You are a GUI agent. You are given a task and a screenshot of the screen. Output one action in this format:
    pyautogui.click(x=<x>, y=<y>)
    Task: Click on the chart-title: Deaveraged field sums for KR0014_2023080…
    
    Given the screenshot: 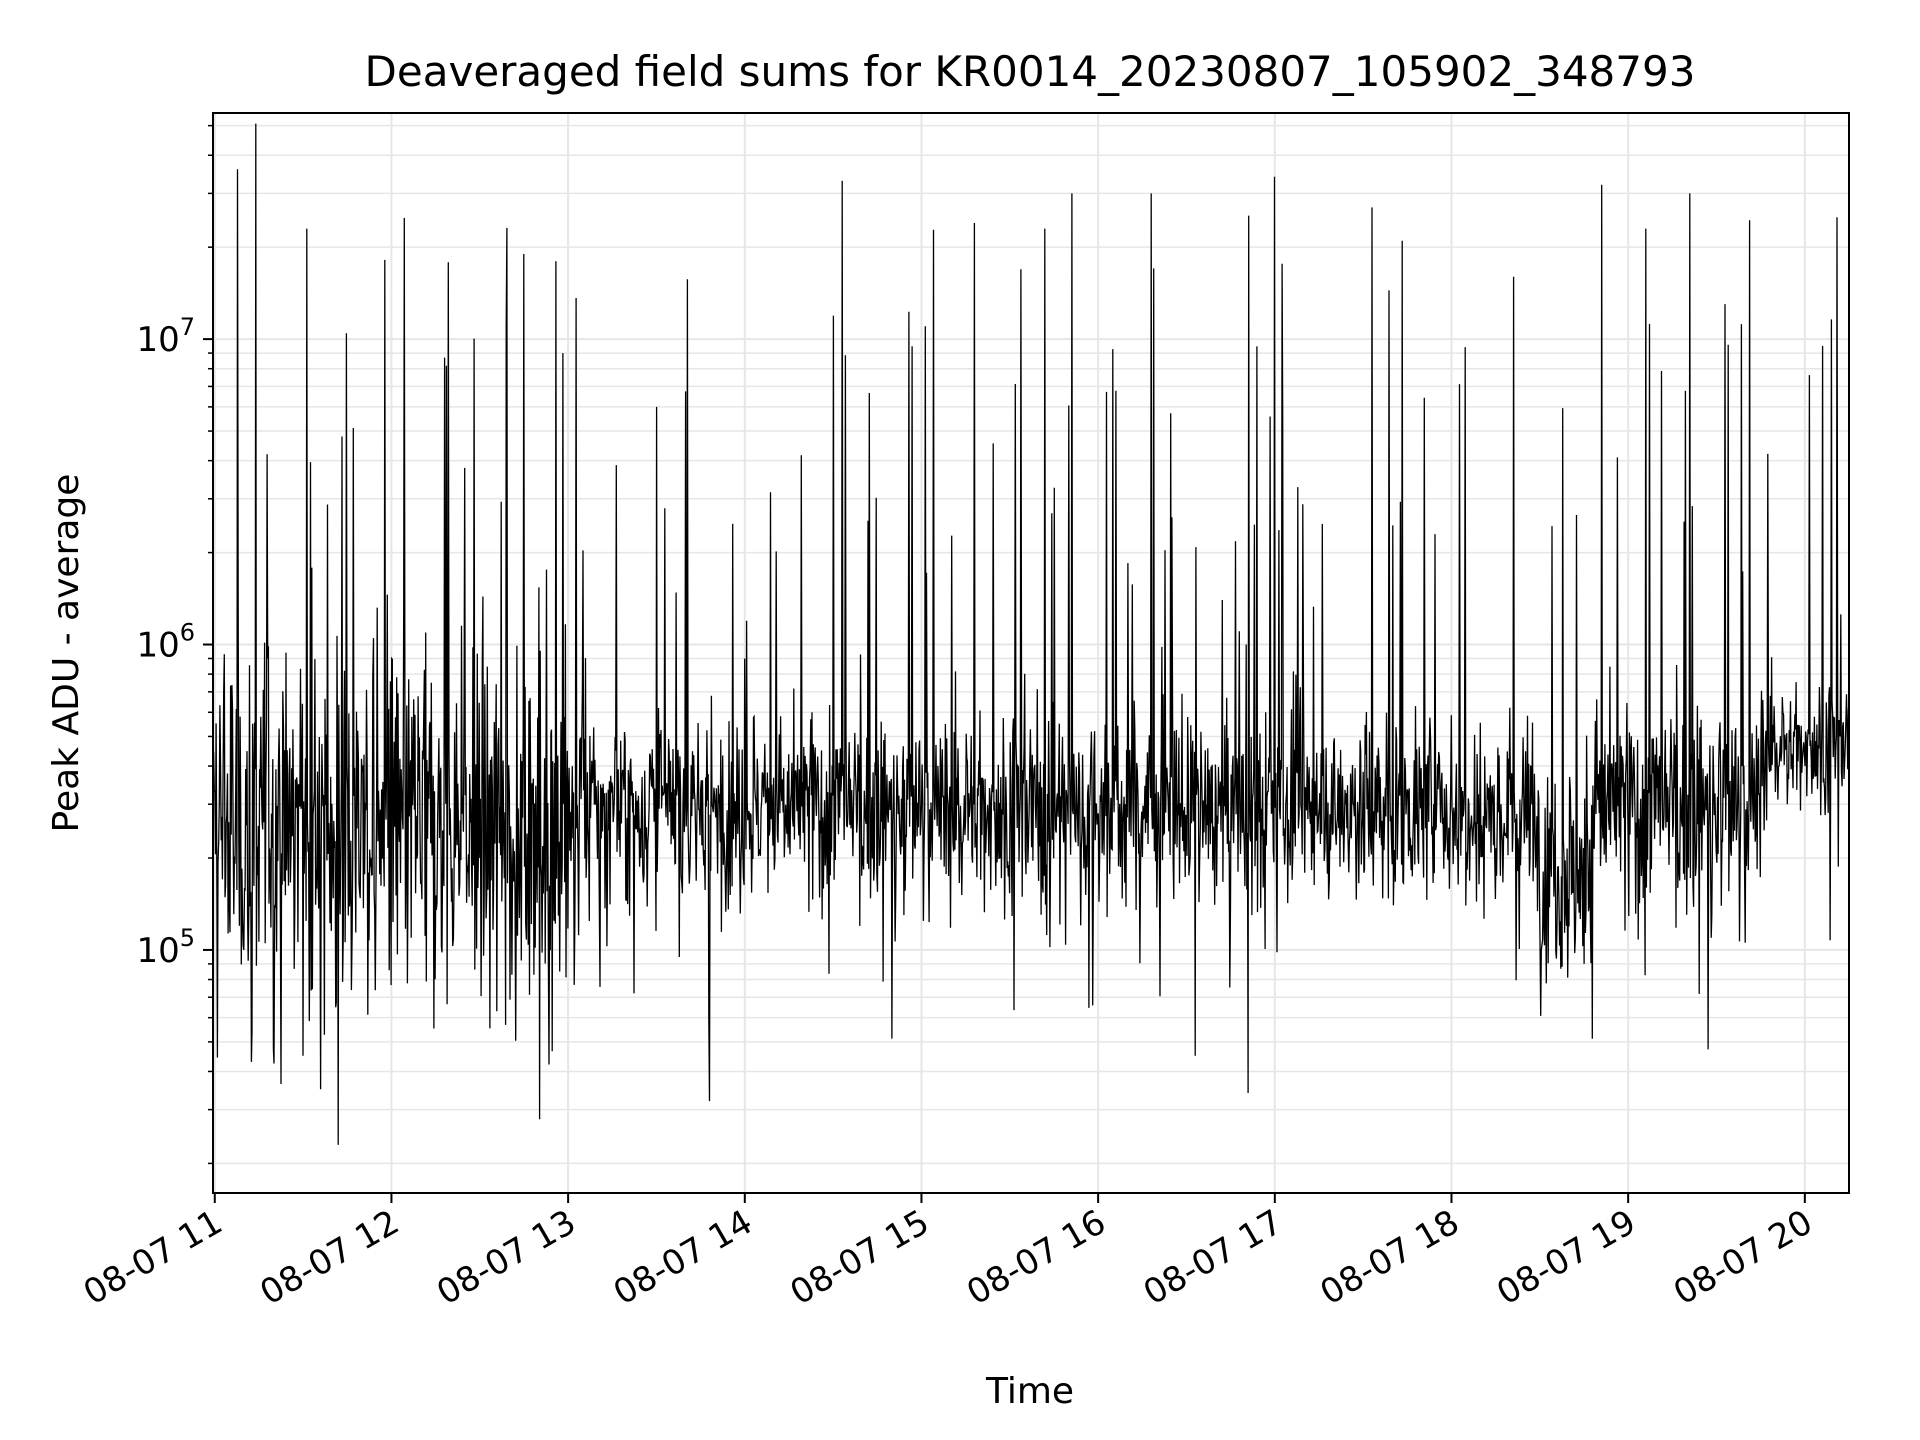 What is the action you would take?
    pyautogui.click(x=1030, y=71)
    